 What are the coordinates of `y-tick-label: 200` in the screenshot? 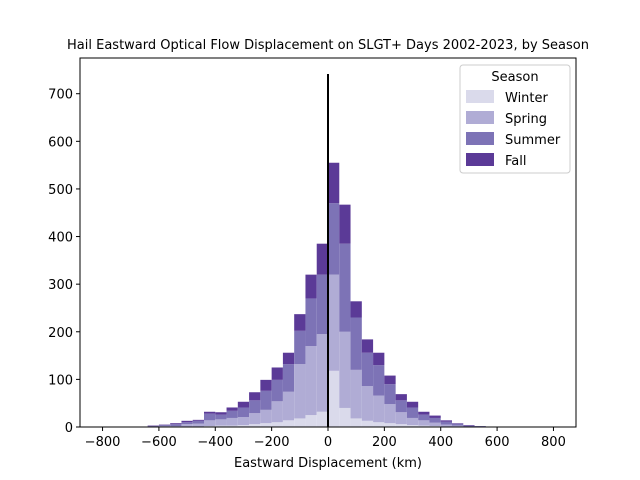 It's located at (60, 333).